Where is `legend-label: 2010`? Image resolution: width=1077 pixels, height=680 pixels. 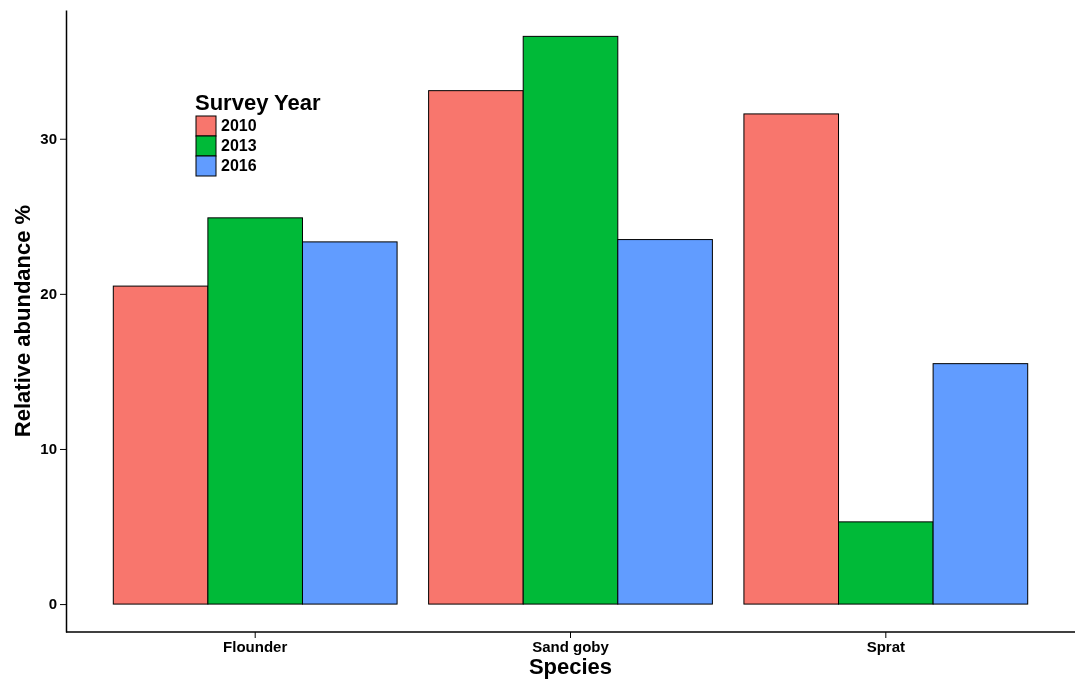 legend-label: 2010 is located at coordinates (239, 125).